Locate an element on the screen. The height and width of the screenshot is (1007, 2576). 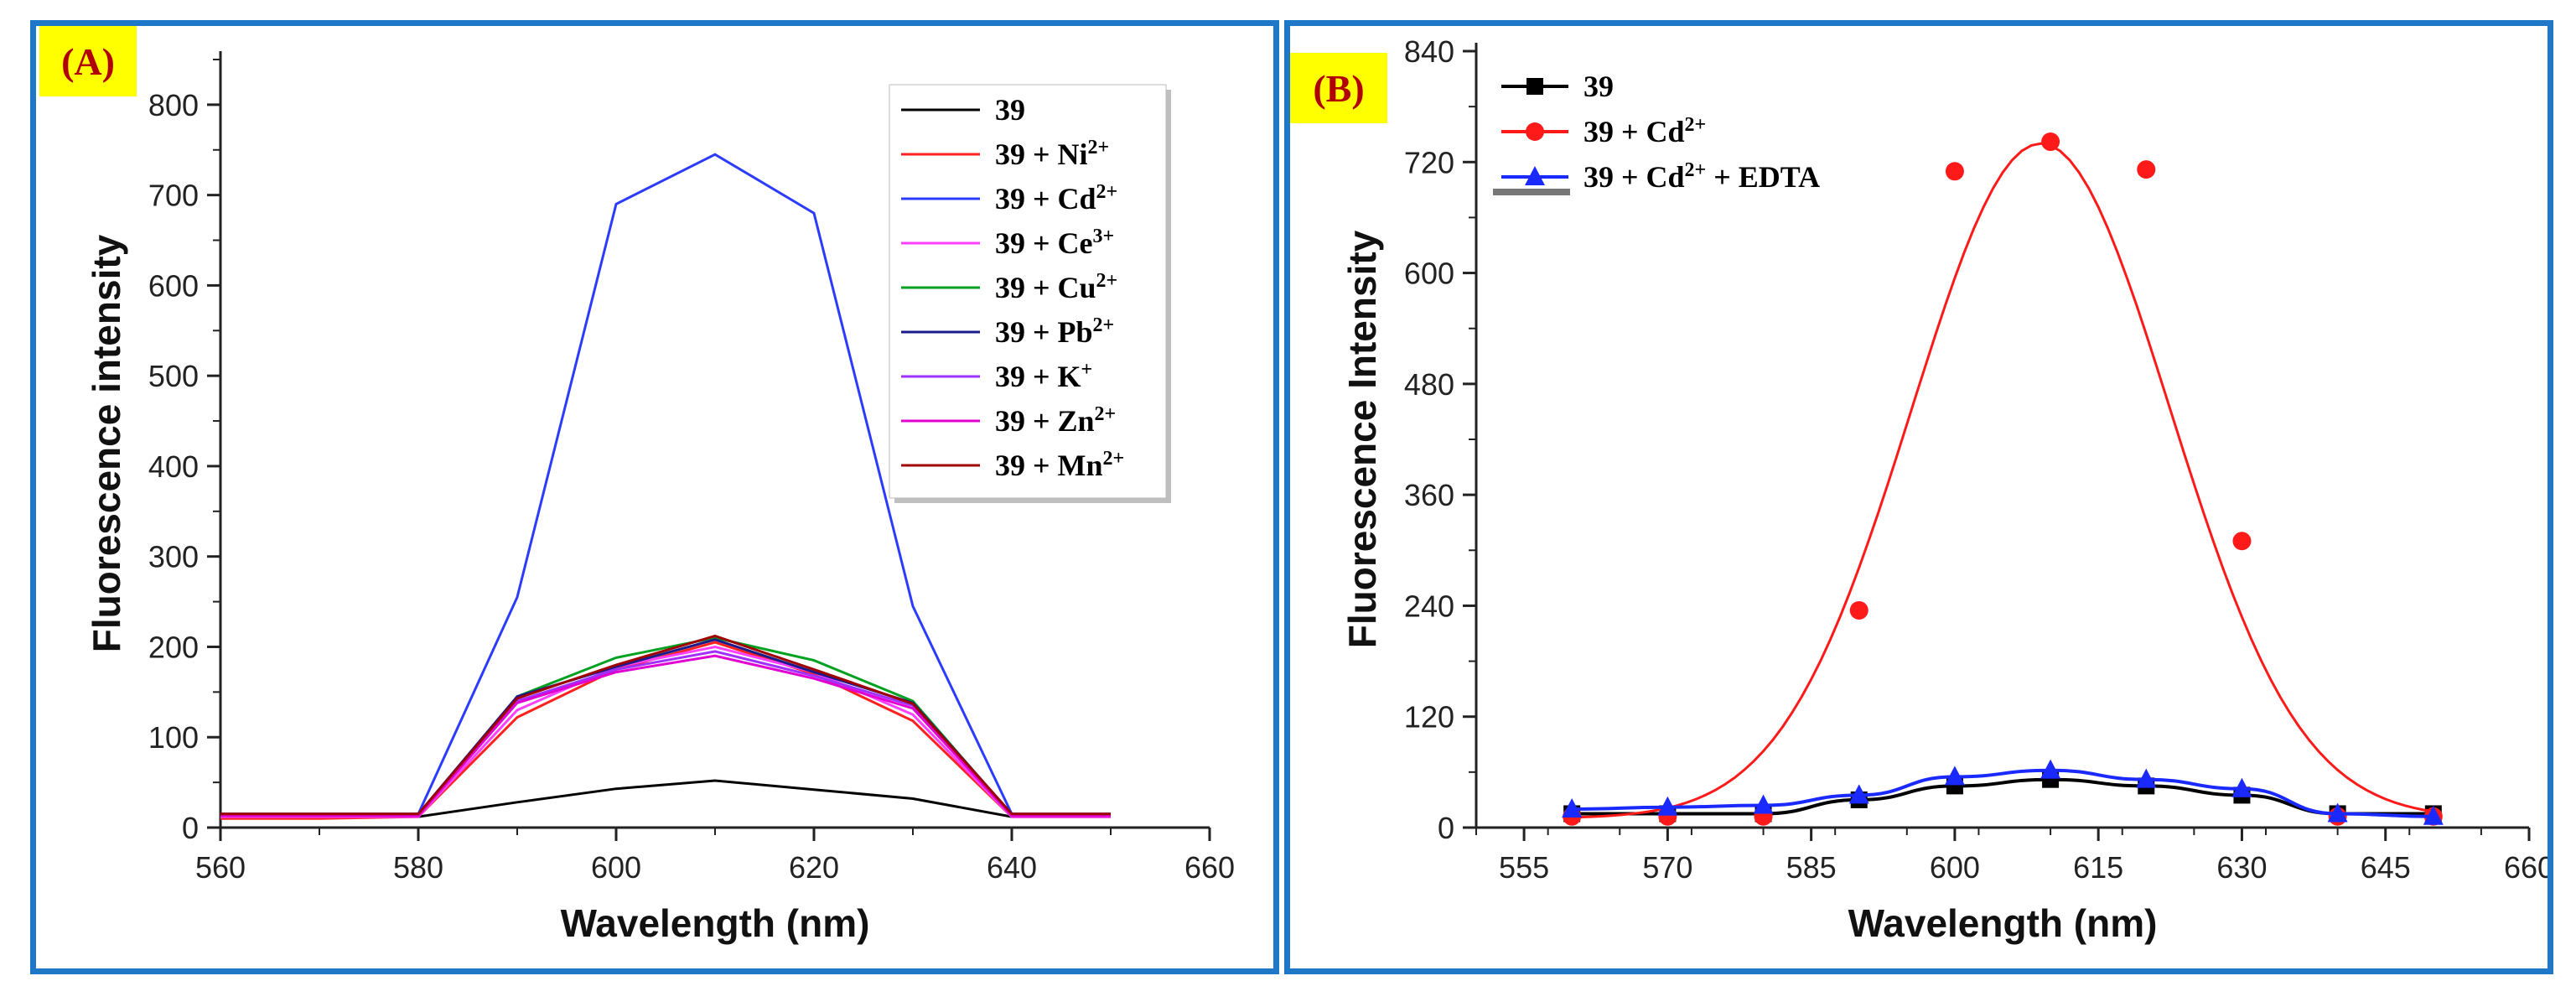
legend-shadow is located at coordinates (1531, 192).